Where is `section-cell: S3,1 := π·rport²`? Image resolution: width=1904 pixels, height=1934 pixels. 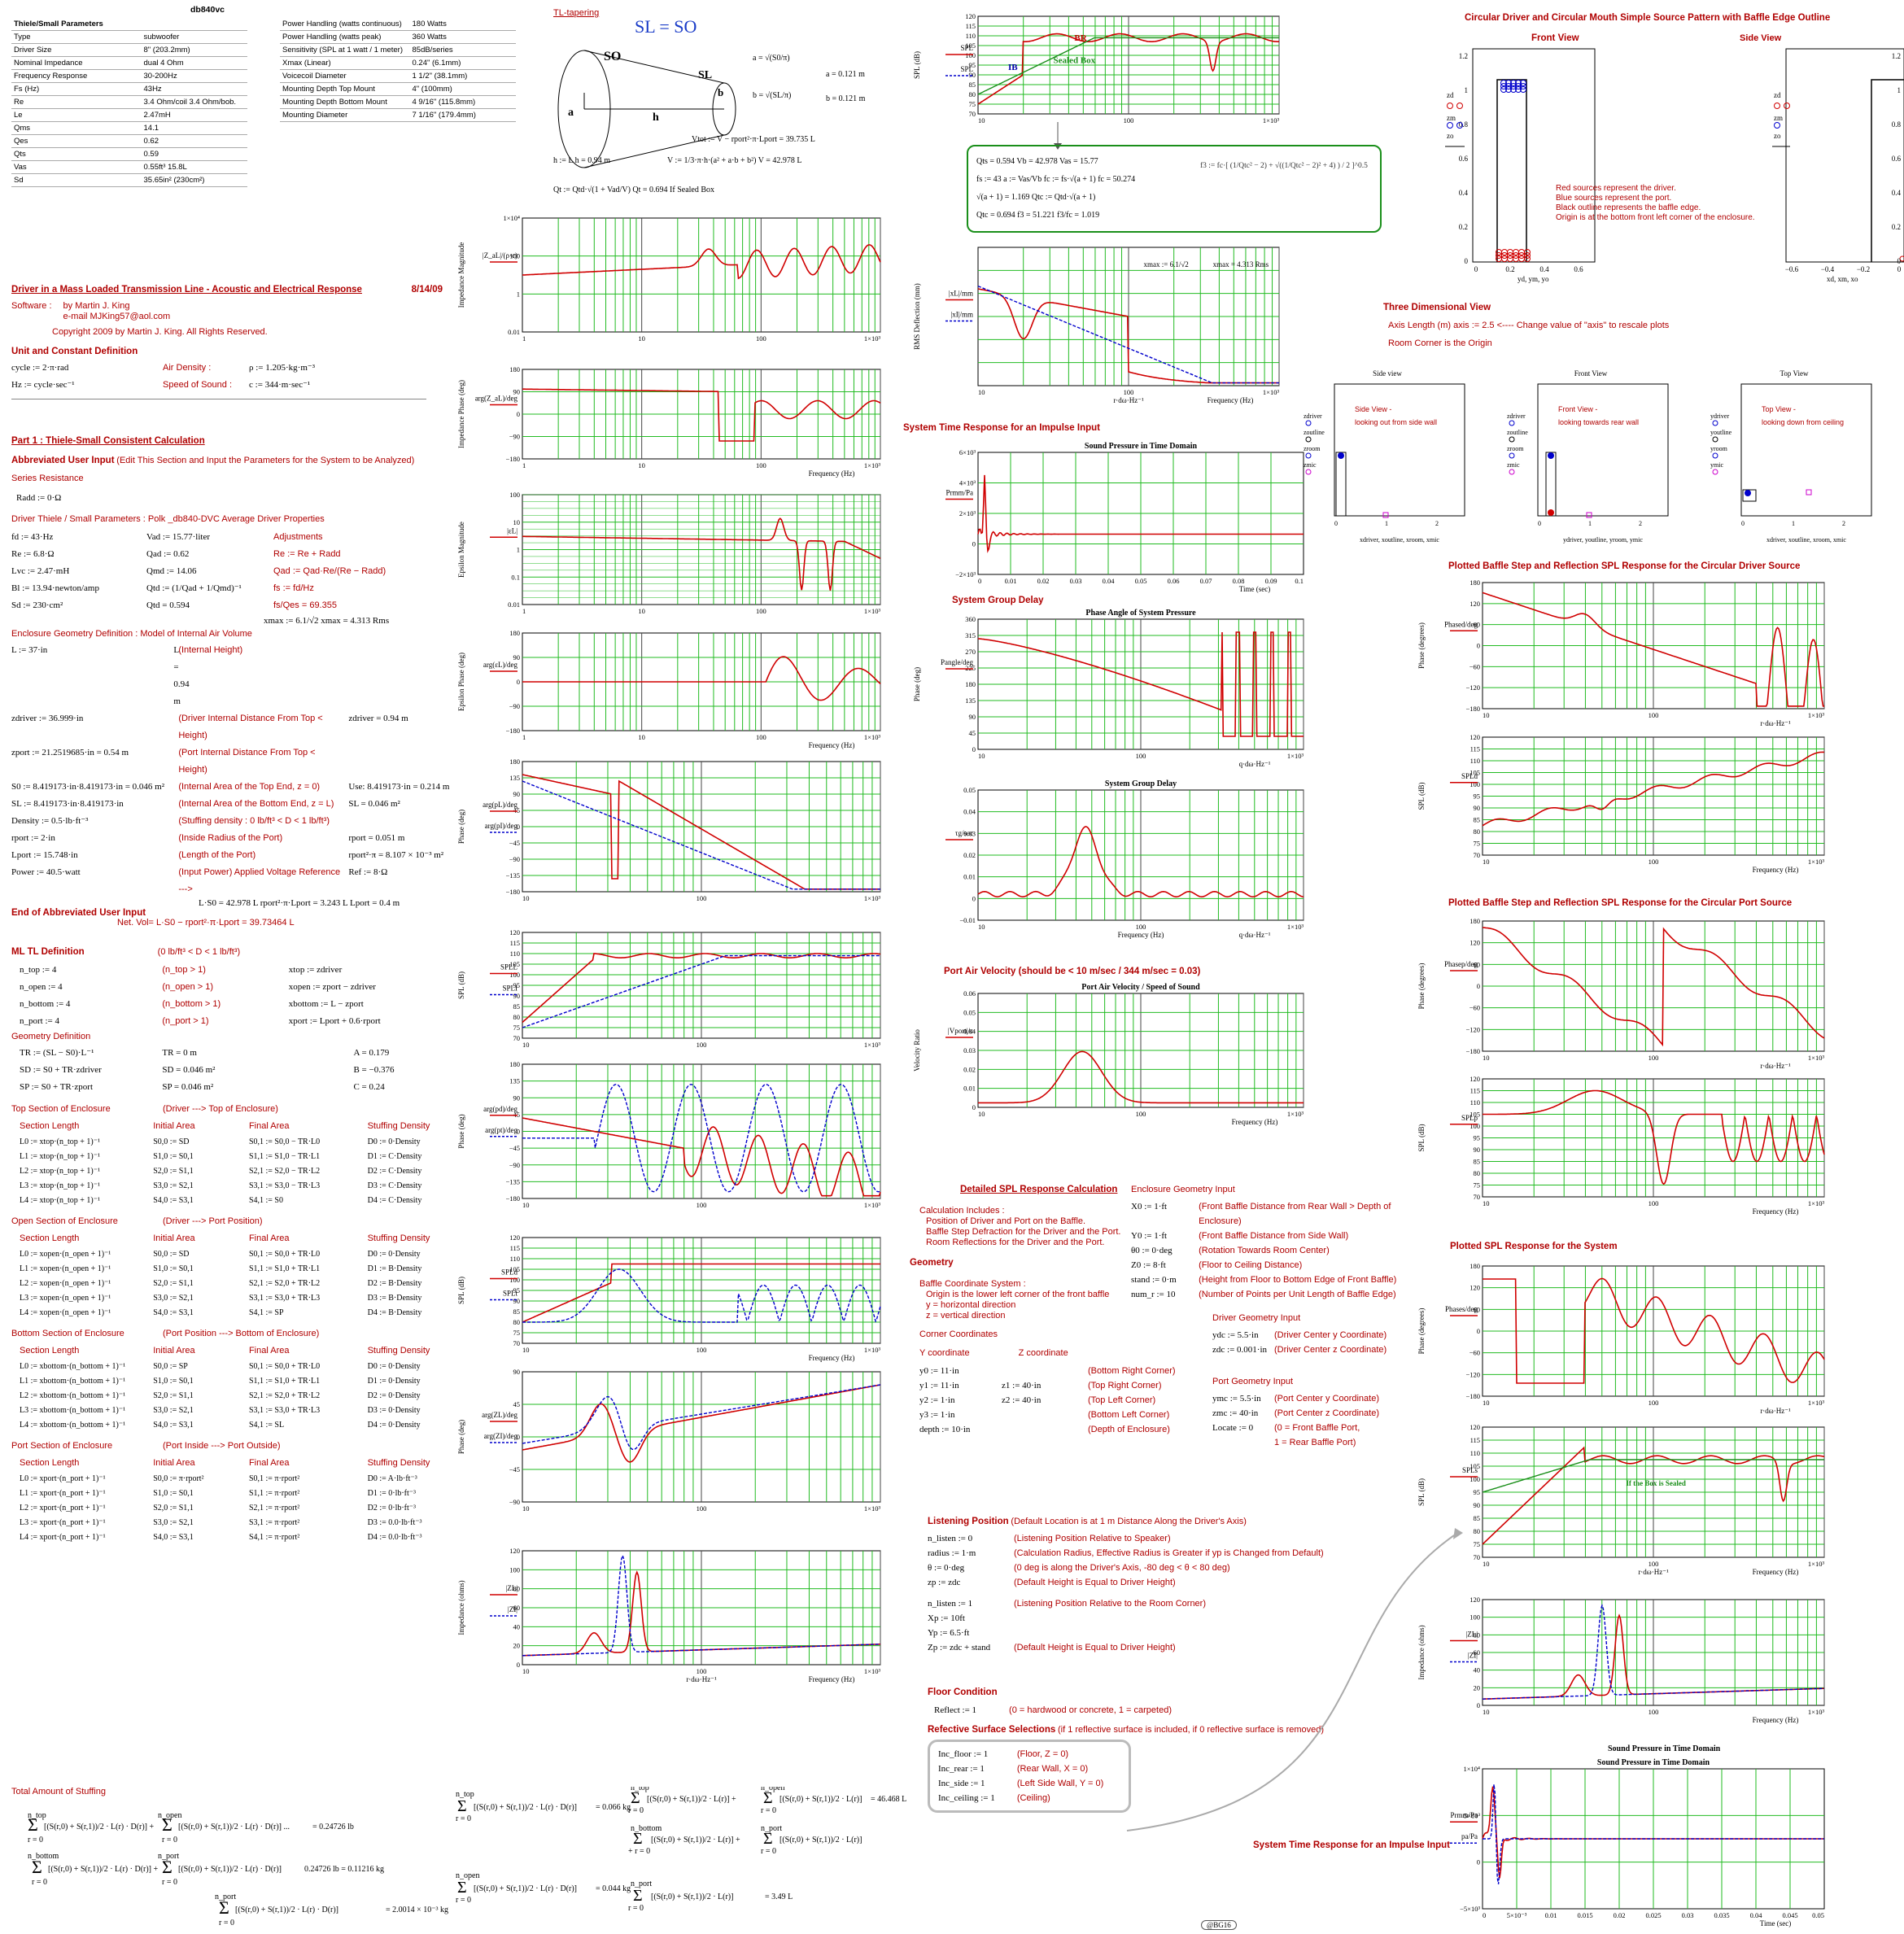 section-cell: S3,1 := π·rport² is located at coordinates (274, 1522).